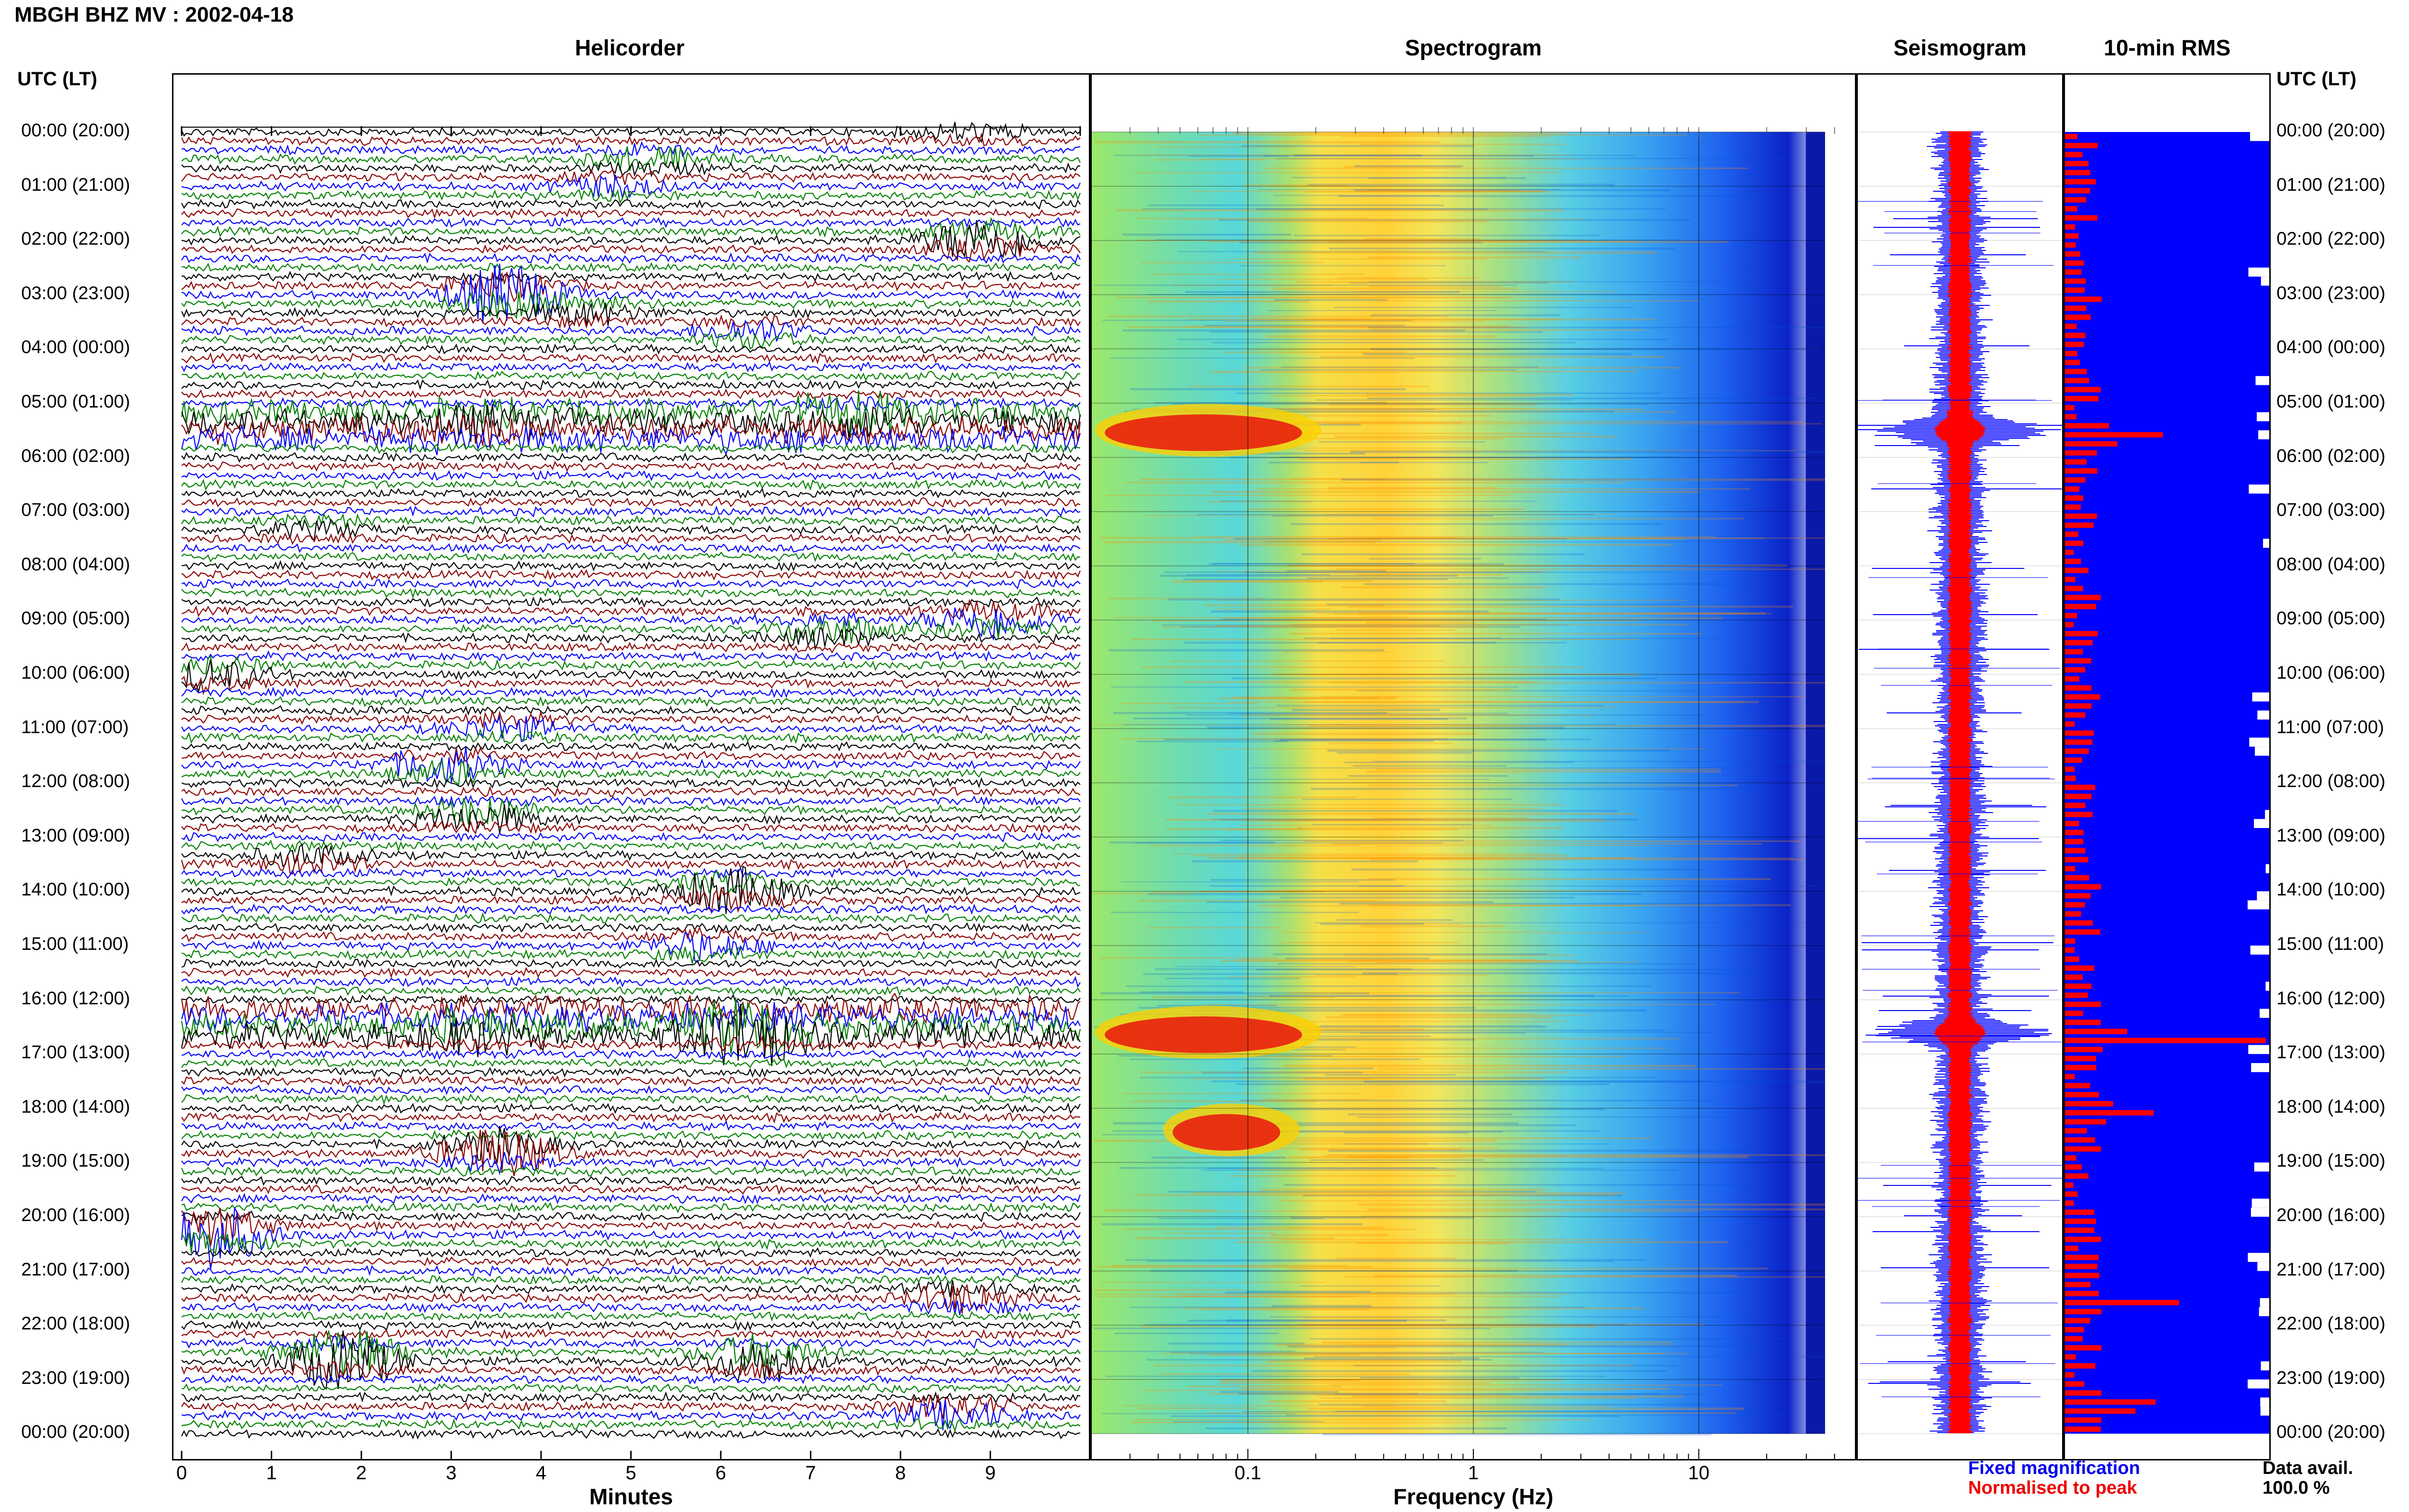 The height and width of the screenshot is (1512, 2409). Describe the element at coordinates (2331, 618) in the screenshot. I see `right-time-label: 09:00 (05:00)` at that location.